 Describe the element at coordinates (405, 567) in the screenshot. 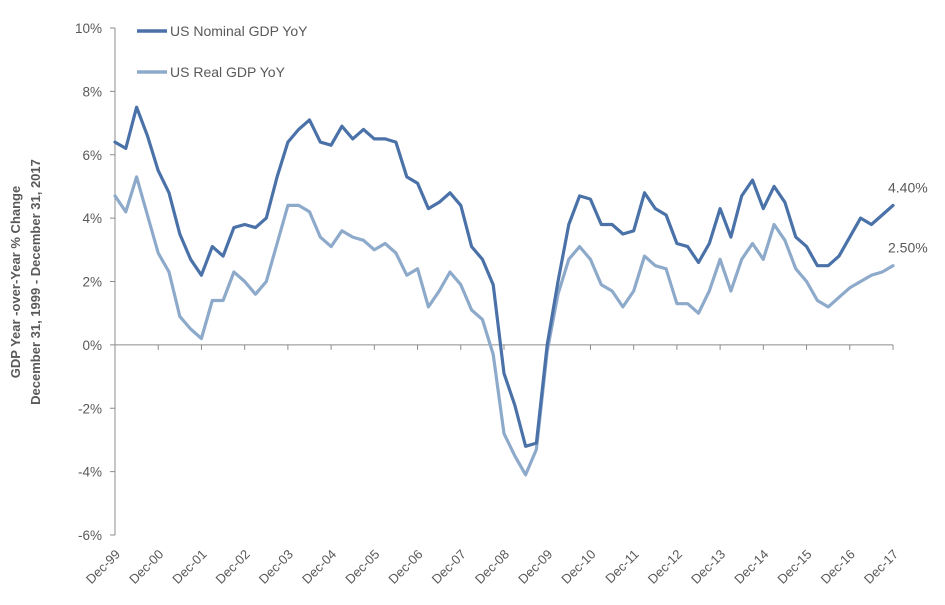

I see `x-tick-label: Dec-06` at that location.